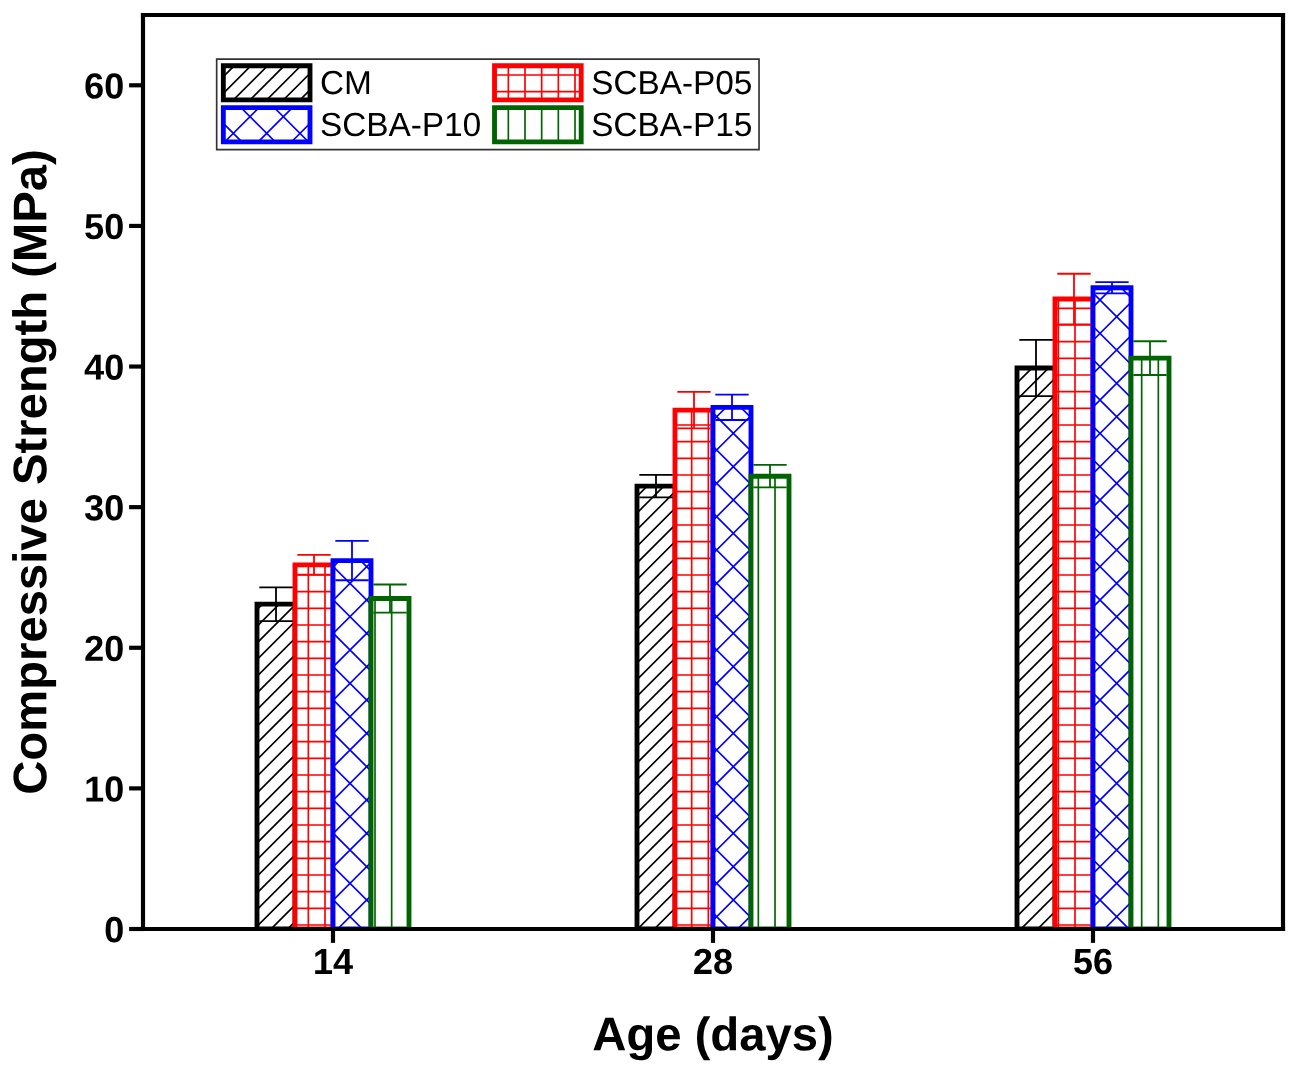 The width and height of the screenshot is (1290, 1089). Describe the element at coordinates (103, 367) in the screenshot. I see `y-tick-label: 40` at that location.